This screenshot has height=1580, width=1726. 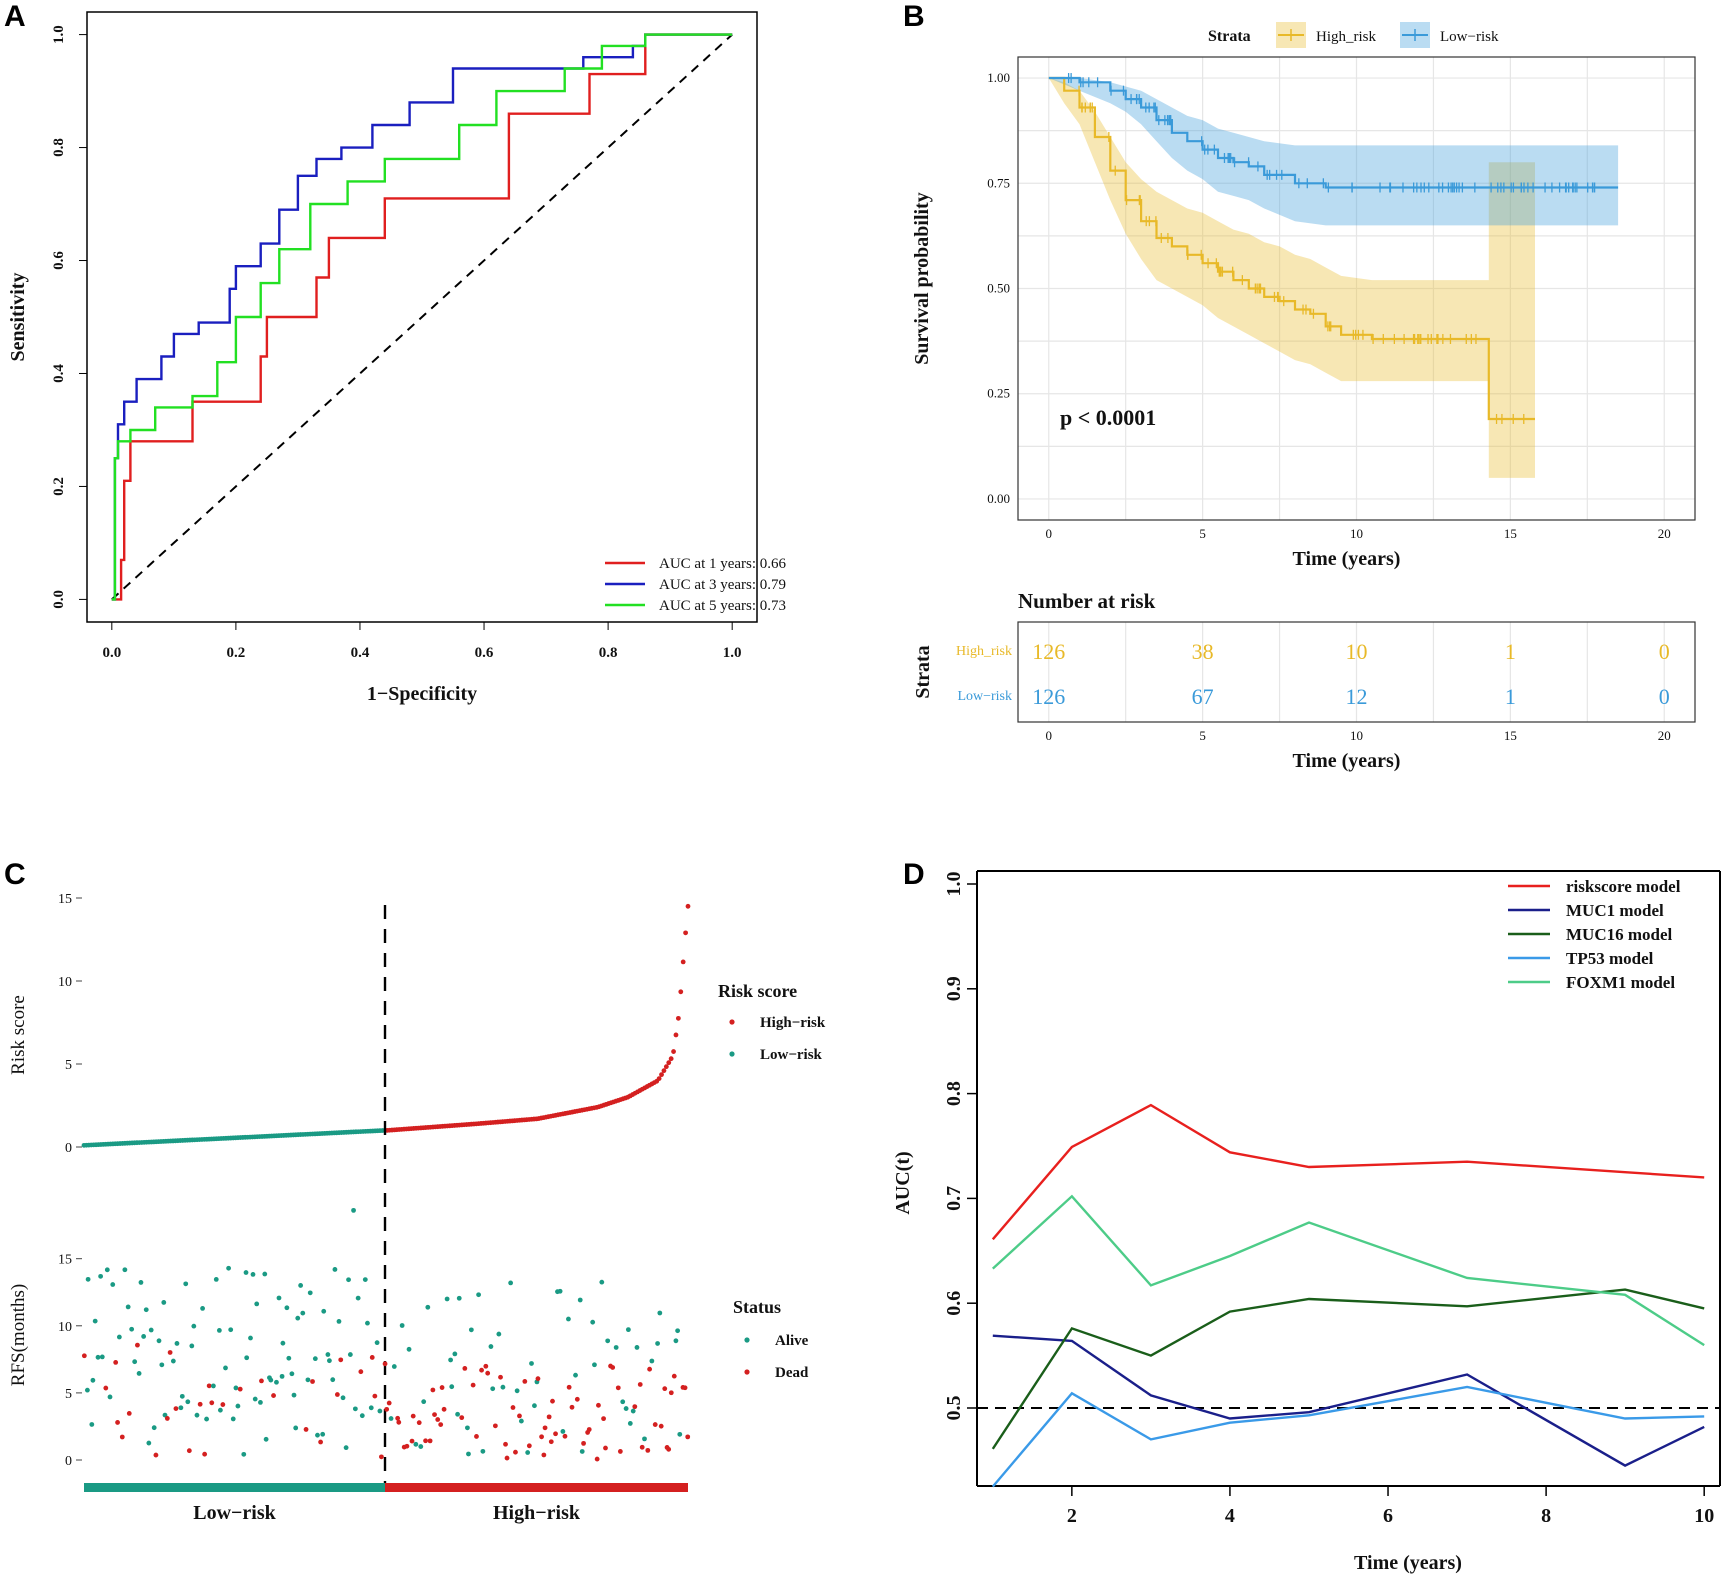 What do you see at coordinates (1348, 1270) in the screenshot?
I see `auc-line-foxm1-model` at bounding box center [1348, 1270].